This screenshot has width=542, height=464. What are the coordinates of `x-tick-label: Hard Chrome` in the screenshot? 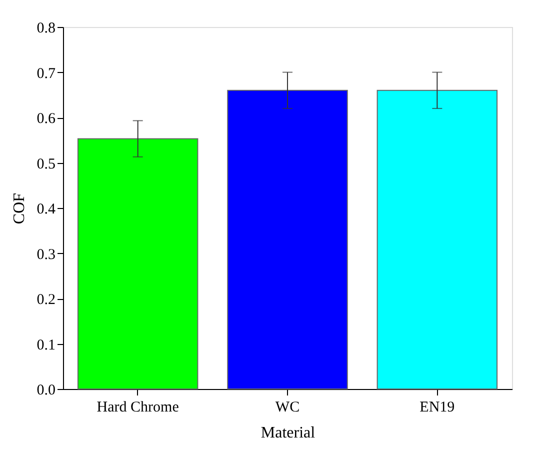 It's located at (138, 408).